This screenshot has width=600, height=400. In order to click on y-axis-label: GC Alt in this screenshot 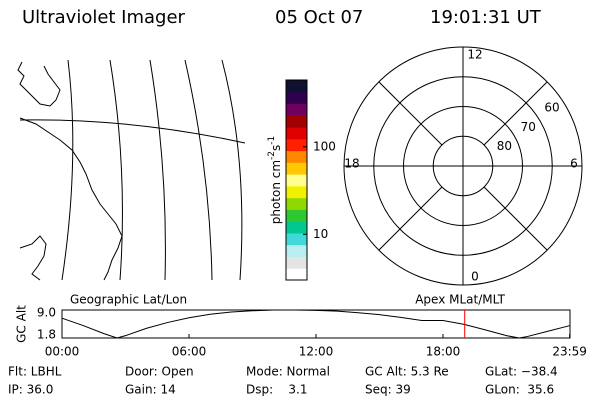, I will do `click(22, 324)`.